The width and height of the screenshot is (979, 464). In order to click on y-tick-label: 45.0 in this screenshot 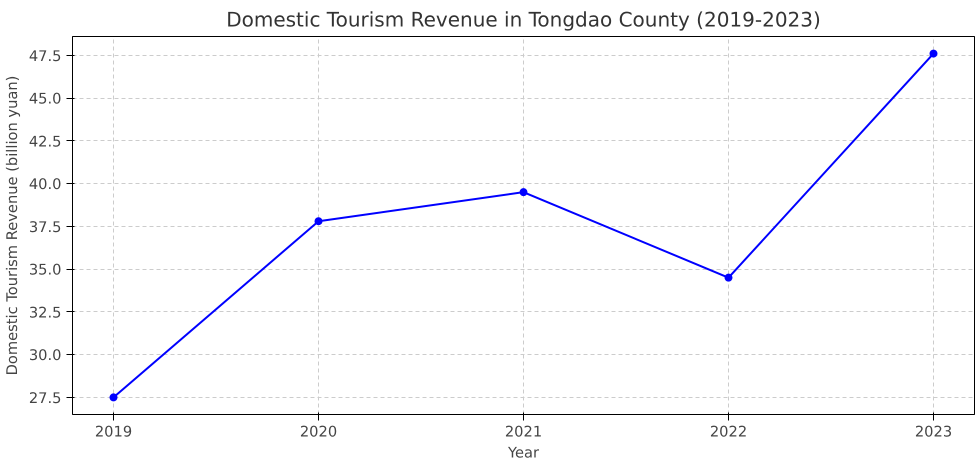, I will do `click(45, 99)`.